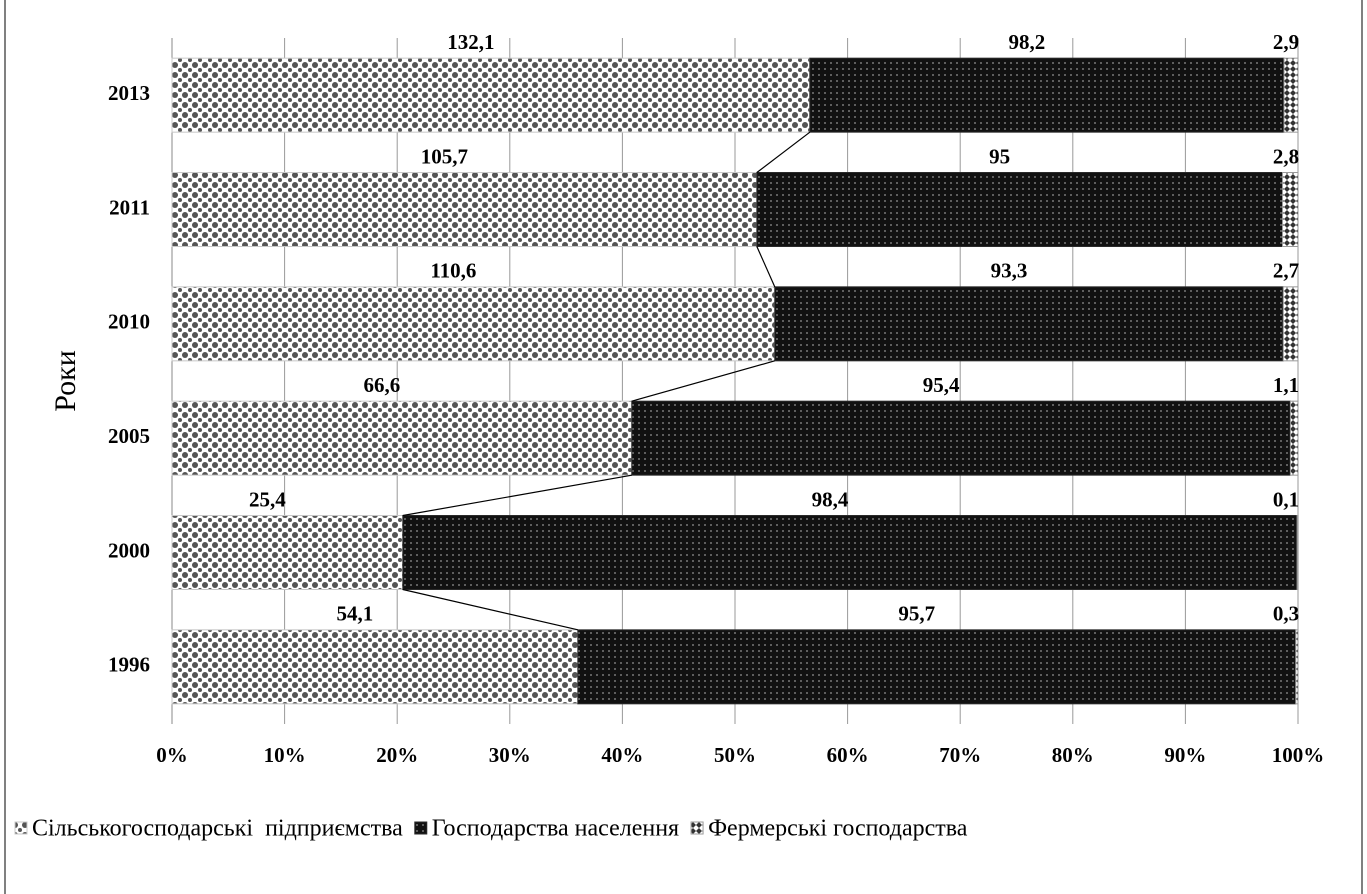 Image resolution: width=1367 pixels, height=894 pixels. I want to click on y-tick-label: 2013, so click(129, 93).